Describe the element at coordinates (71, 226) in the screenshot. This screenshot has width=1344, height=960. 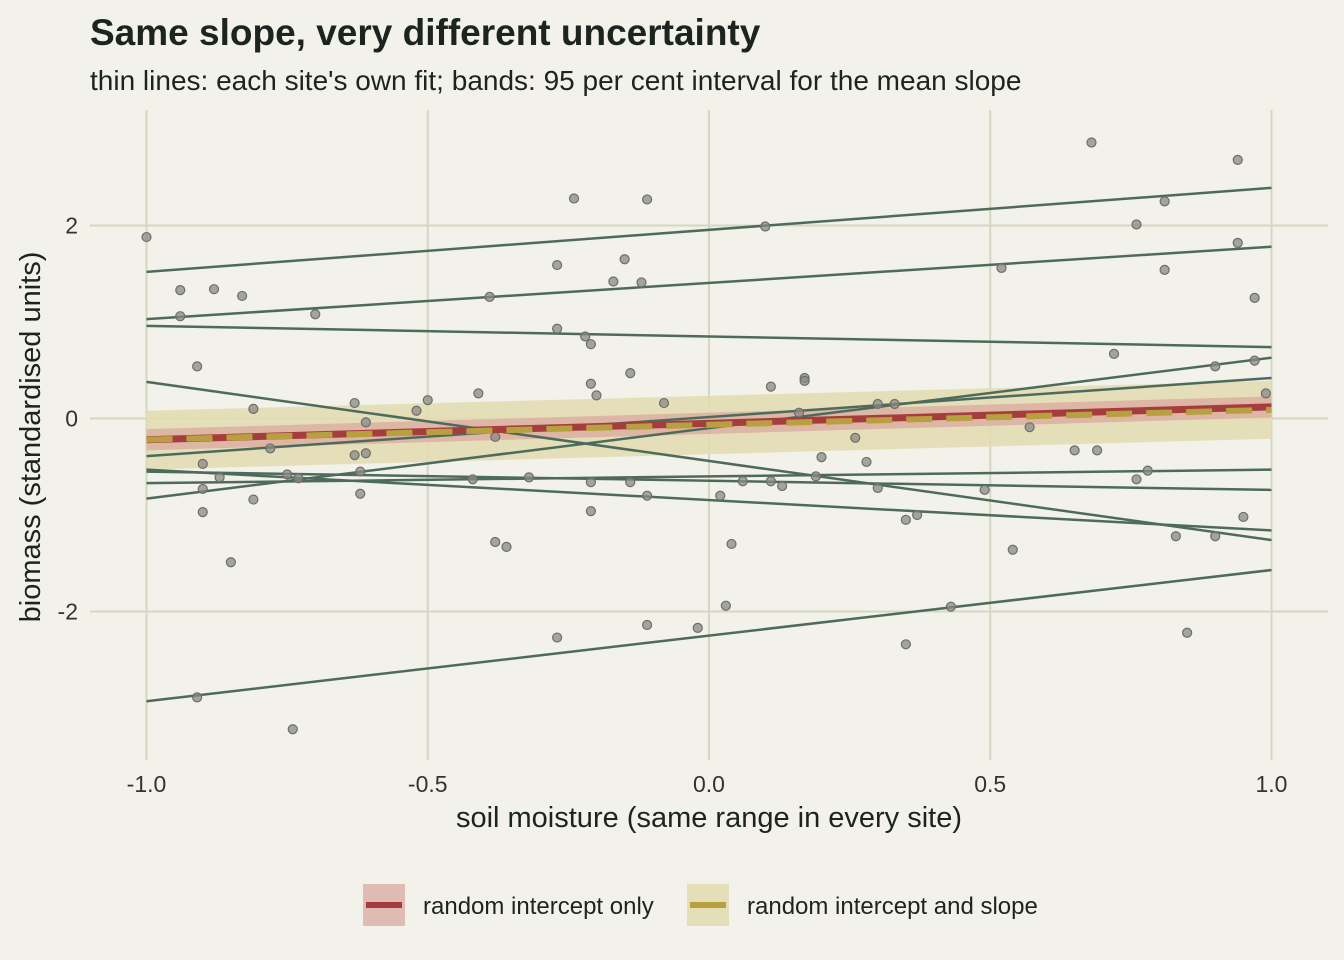
I see `y-tick-label: 2` at that location.